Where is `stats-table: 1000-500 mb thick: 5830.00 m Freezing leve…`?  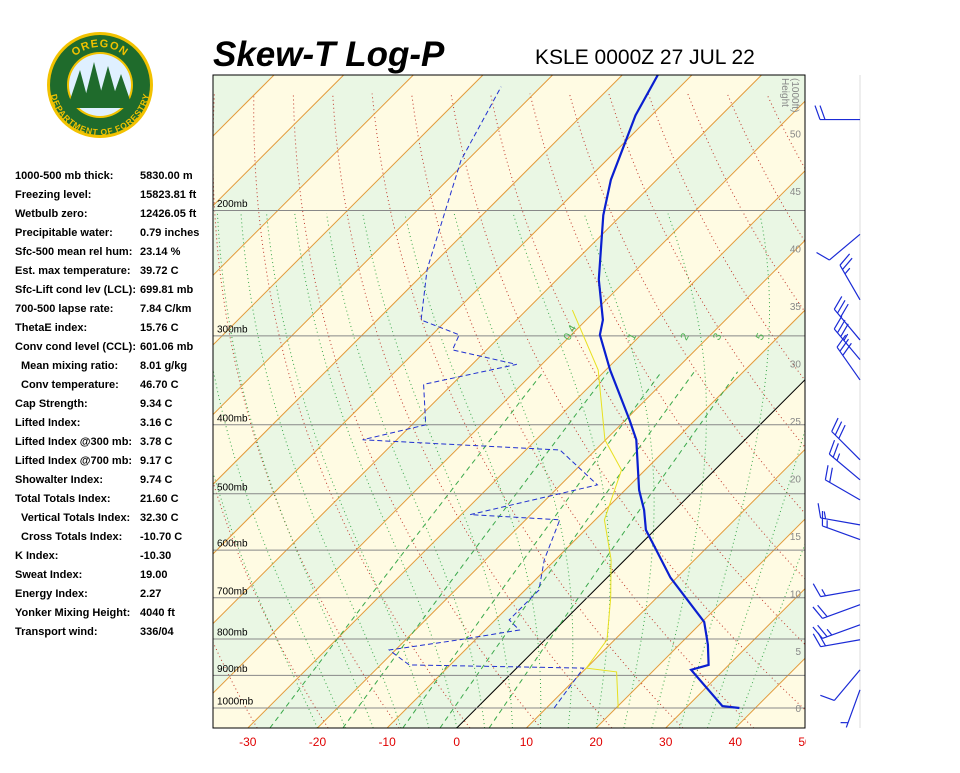
stats-table: 1000-500 mb thick: 5830.00 m Freezing leve… is located at coordinates (107, 404).